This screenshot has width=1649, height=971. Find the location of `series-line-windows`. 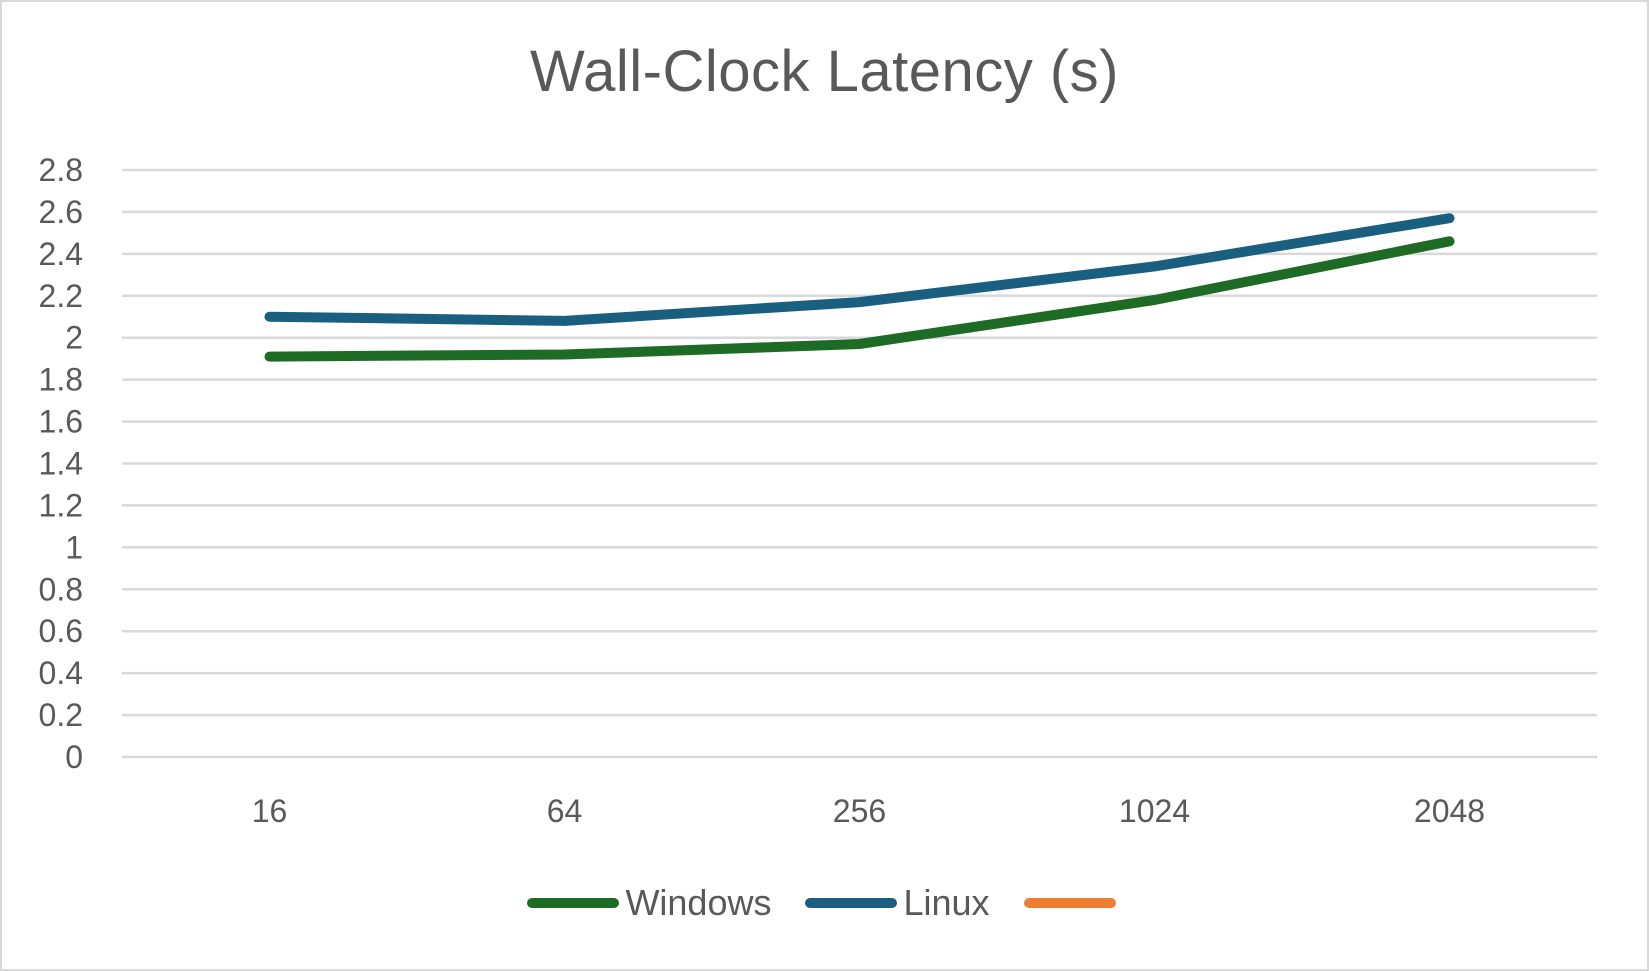

series-line-windows is located at coordinates (859, 299).